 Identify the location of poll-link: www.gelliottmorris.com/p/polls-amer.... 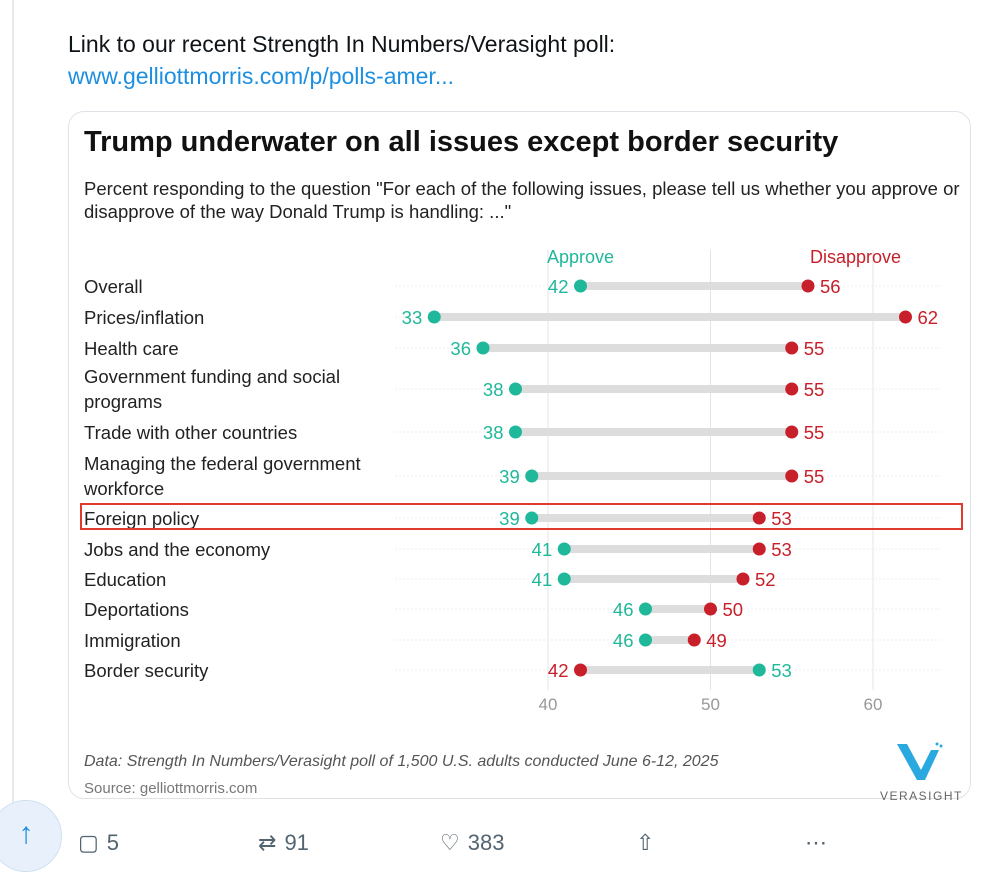
(261, 76).